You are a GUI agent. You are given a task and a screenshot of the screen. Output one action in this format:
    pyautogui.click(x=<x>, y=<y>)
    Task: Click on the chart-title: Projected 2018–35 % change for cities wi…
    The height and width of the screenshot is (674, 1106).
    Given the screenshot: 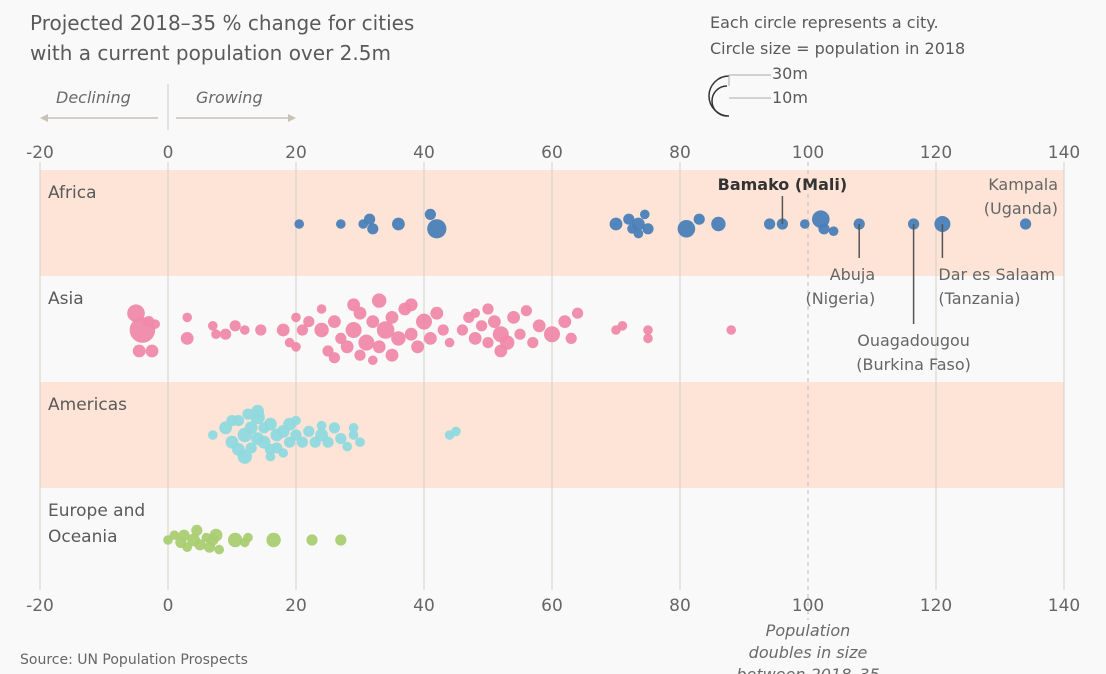 What is the action you would take?
    pyautogui.click(x=222, y=38)
    